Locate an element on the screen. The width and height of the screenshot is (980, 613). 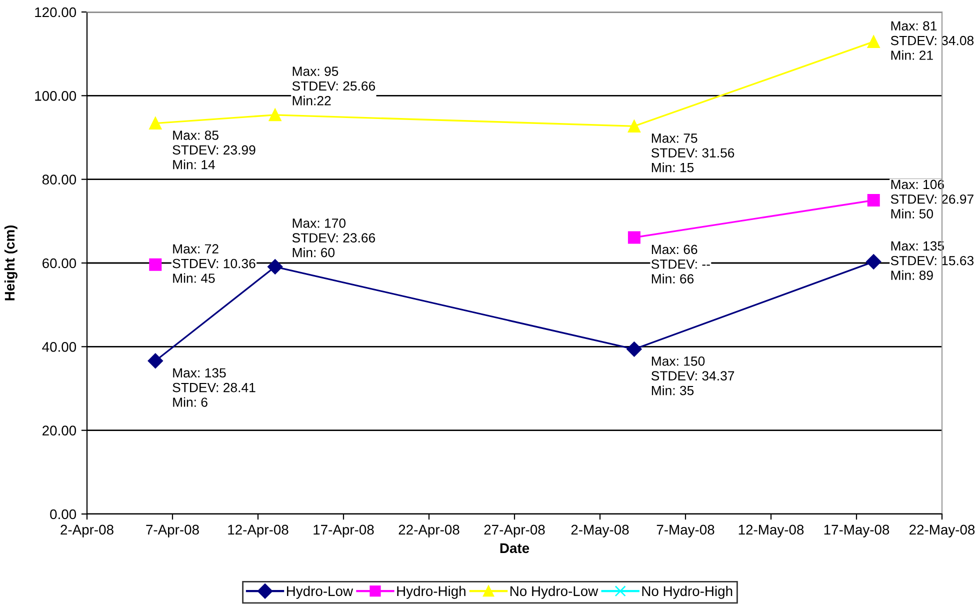
annotation: Max: 72 STDEV: 10.36 Min: 45 is located at coordinates (214, 263).